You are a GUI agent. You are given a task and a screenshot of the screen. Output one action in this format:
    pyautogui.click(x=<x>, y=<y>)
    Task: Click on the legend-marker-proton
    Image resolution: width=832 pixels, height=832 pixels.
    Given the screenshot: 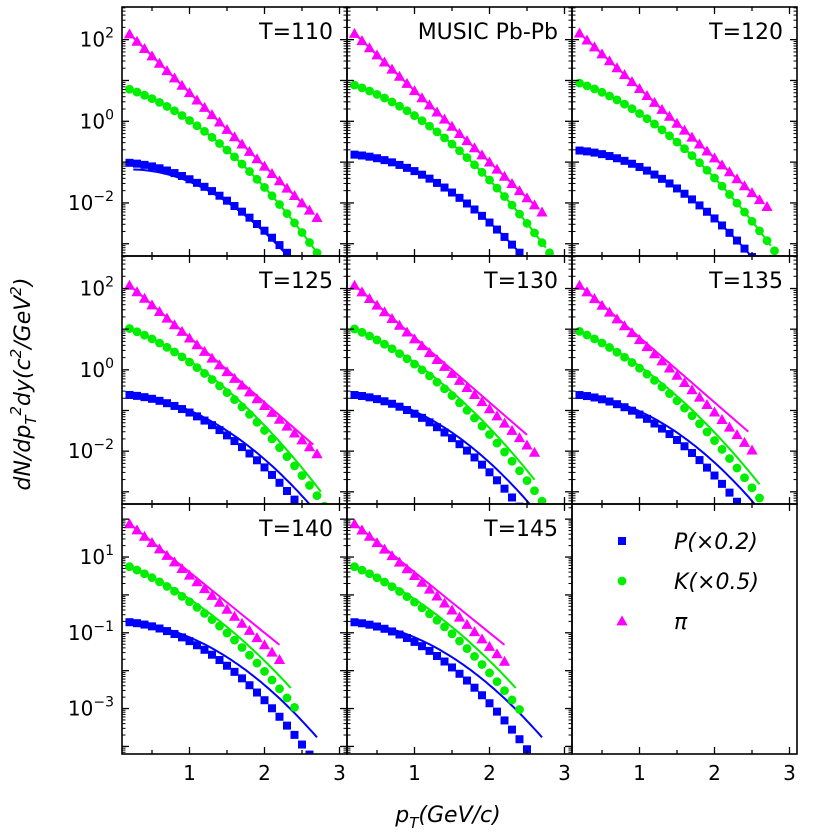 What is the action you would take?
    pyautogui.click(x=622, y=541)
    